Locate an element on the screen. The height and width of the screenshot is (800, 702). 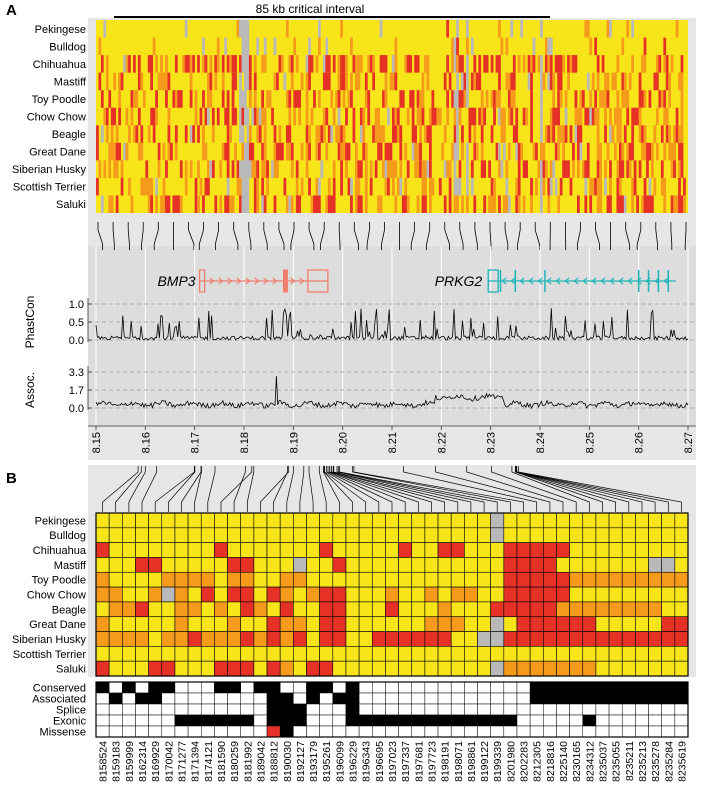
x-tick-label: 8.17 is located at coordinates (196, 442).